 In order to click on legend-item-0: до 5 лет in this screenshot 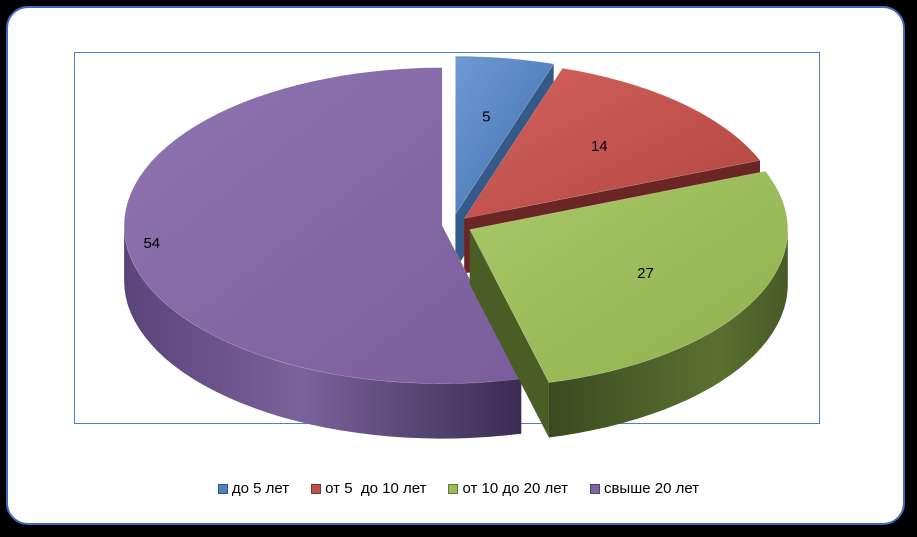, I will do `click(253, 488)`.